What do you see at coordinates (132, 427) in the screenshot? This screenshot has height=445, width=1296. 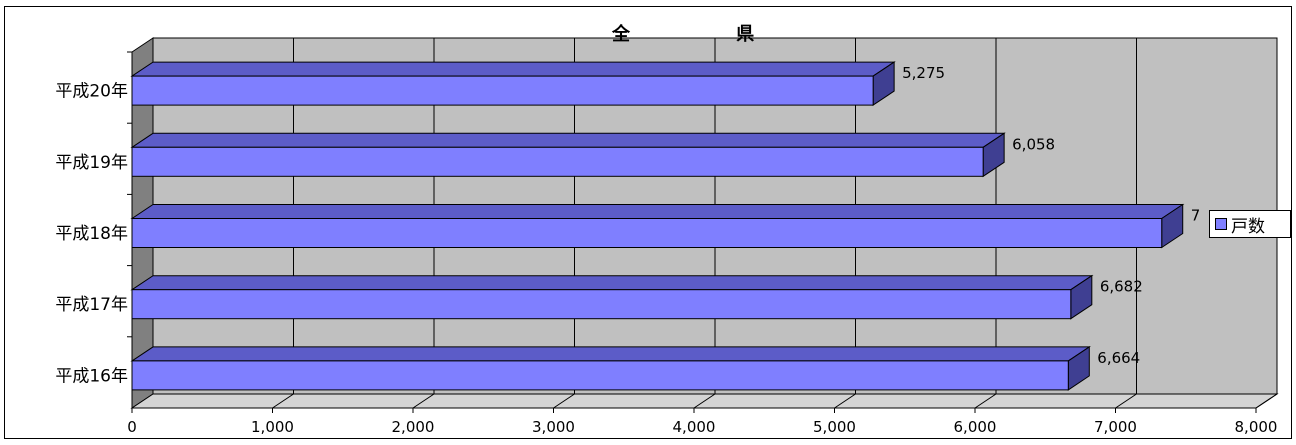 I see `x-tick-label: 0` at bounding box center [132, 427].